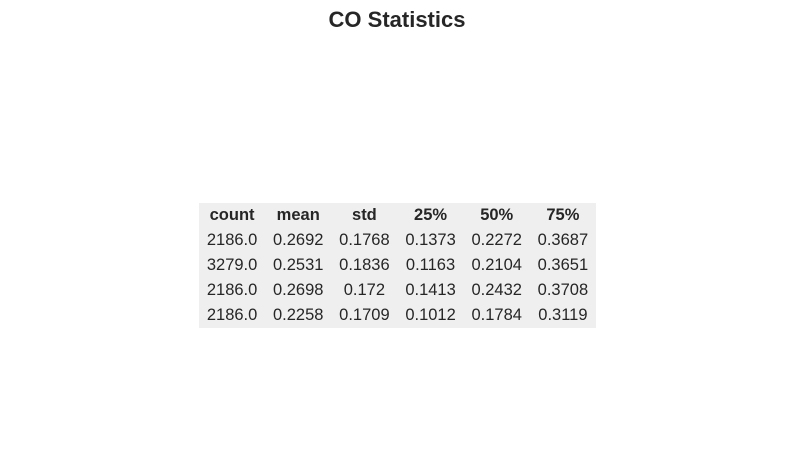 This screenshot has width=794, height=469. What do you see at coordinates (563, 290) in the screenshot?
I see `table-cell: 0.3708` at bounding box center [563, 290].